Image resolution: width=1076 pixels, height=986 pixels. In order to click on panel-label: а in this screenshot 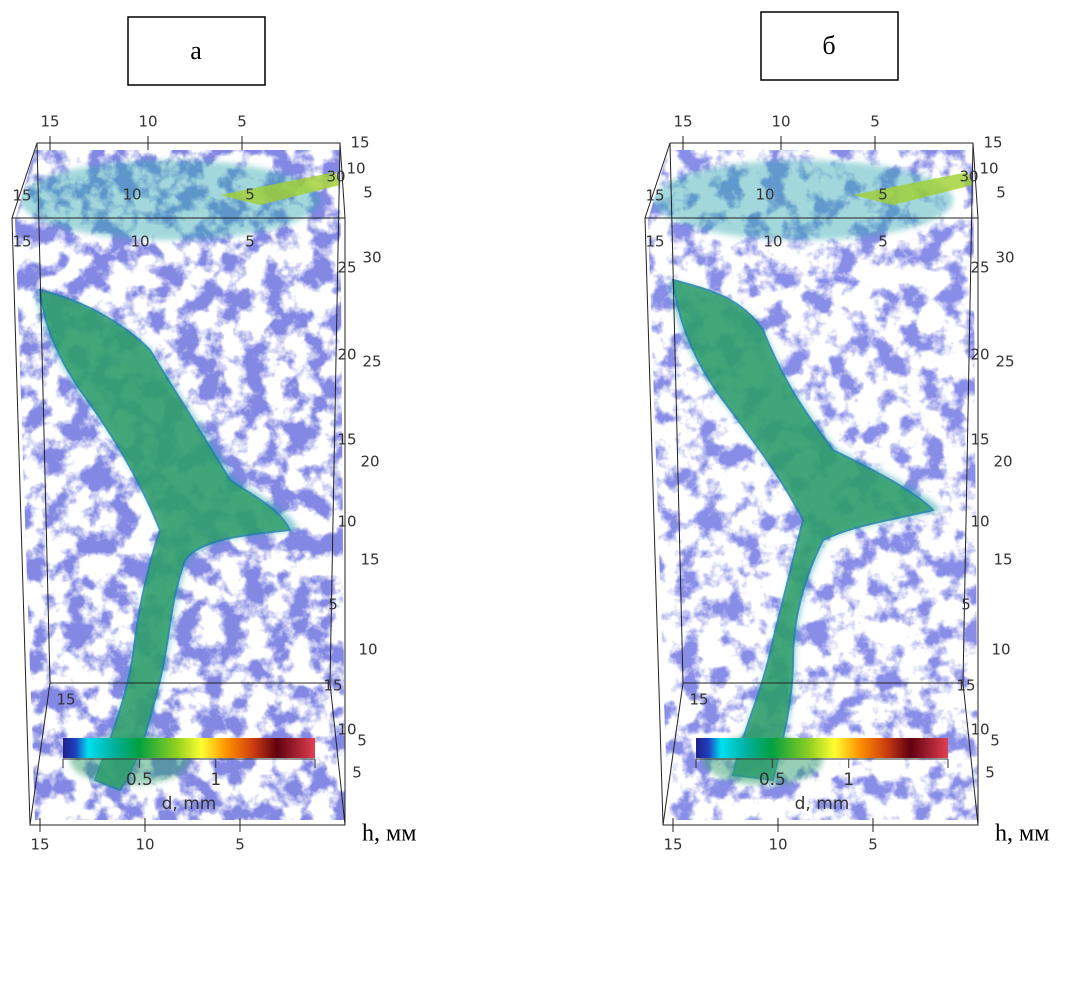, I will do `click(196, 50)`.